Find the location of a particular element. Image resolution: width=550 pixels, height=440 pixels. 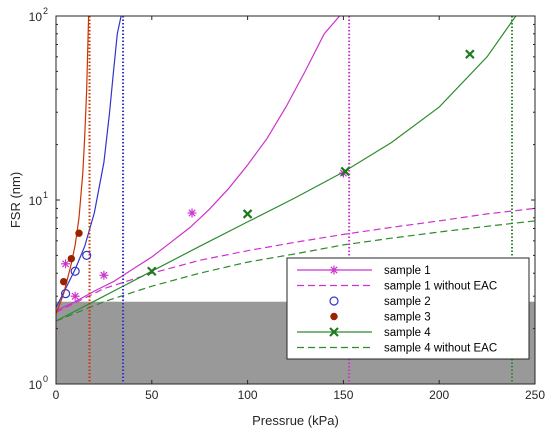

data-point-6-1-dot is located at coordinates (71, 258).